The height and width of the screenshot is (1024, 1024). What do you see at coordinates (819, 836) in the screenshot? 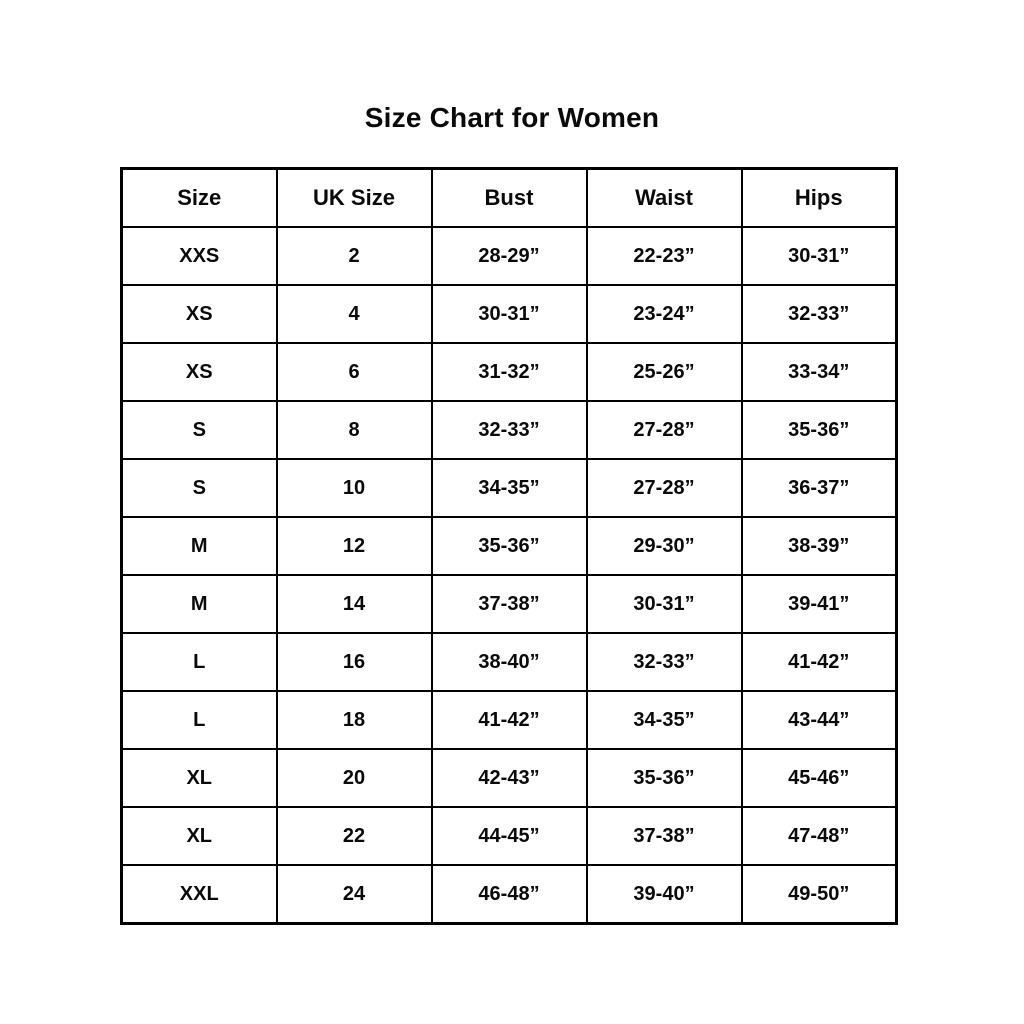
I see `table-cell: 47-48”` at bounding box center [819, 836].